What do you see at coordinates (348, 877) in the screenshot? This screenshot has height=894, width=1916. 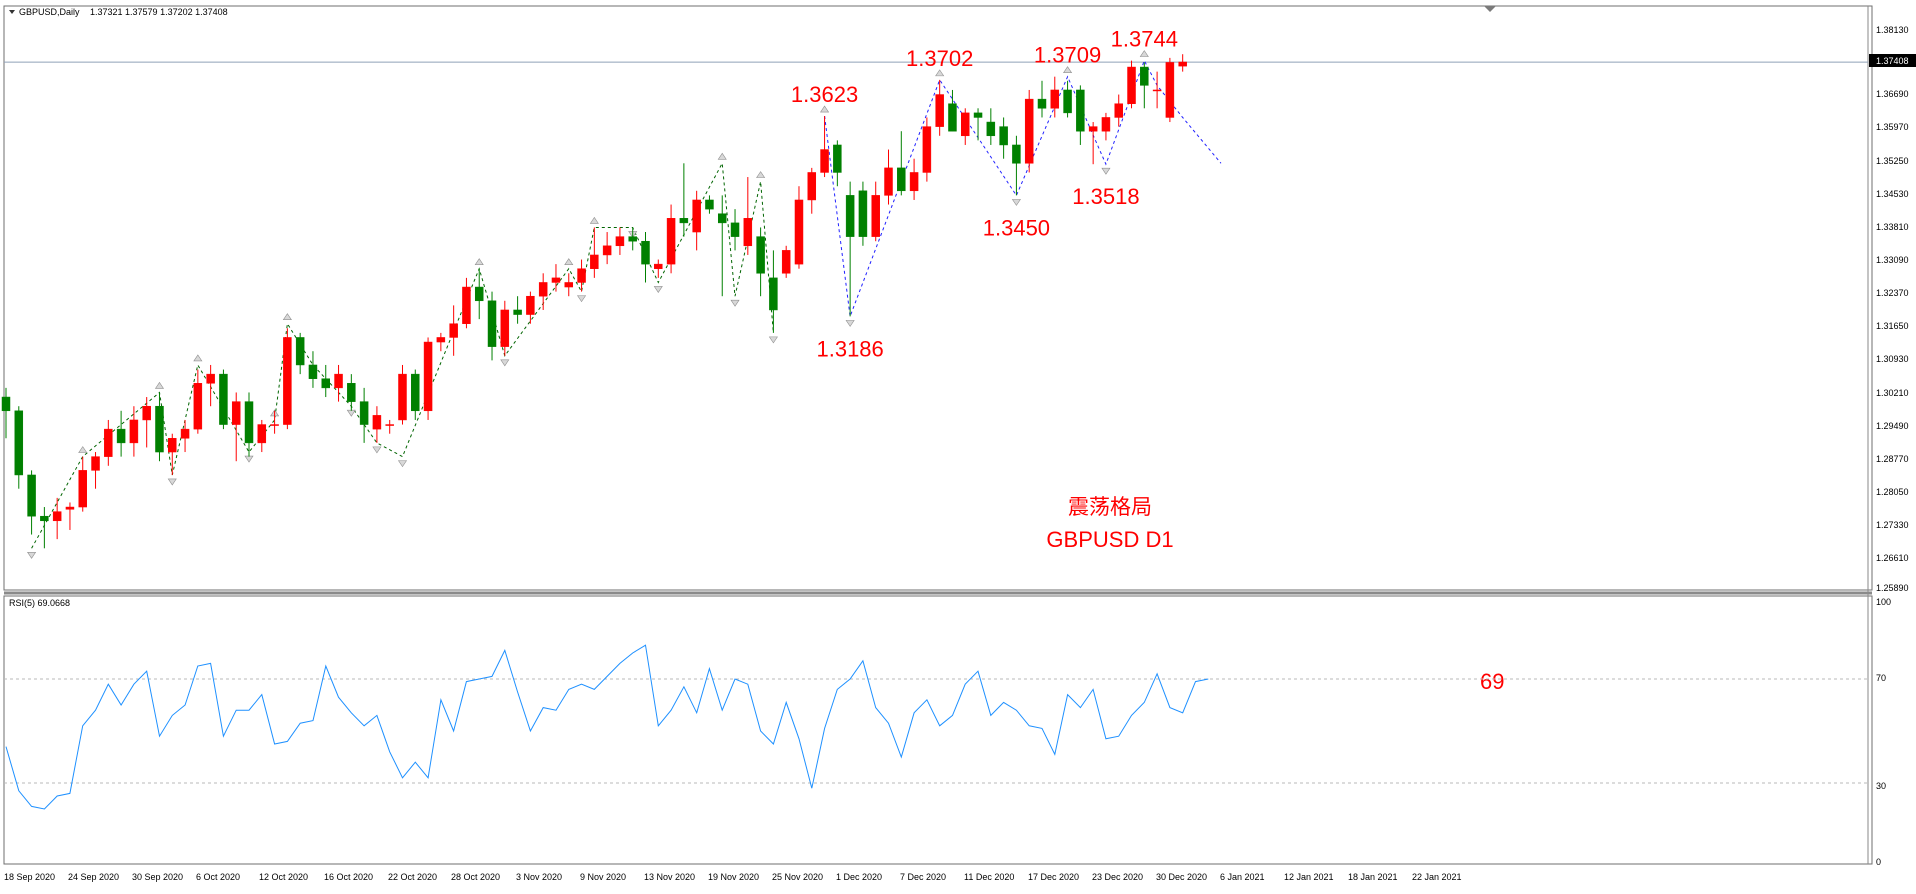 I see `date-label: 16 Oct 2020` at bounding box center [348, 877].